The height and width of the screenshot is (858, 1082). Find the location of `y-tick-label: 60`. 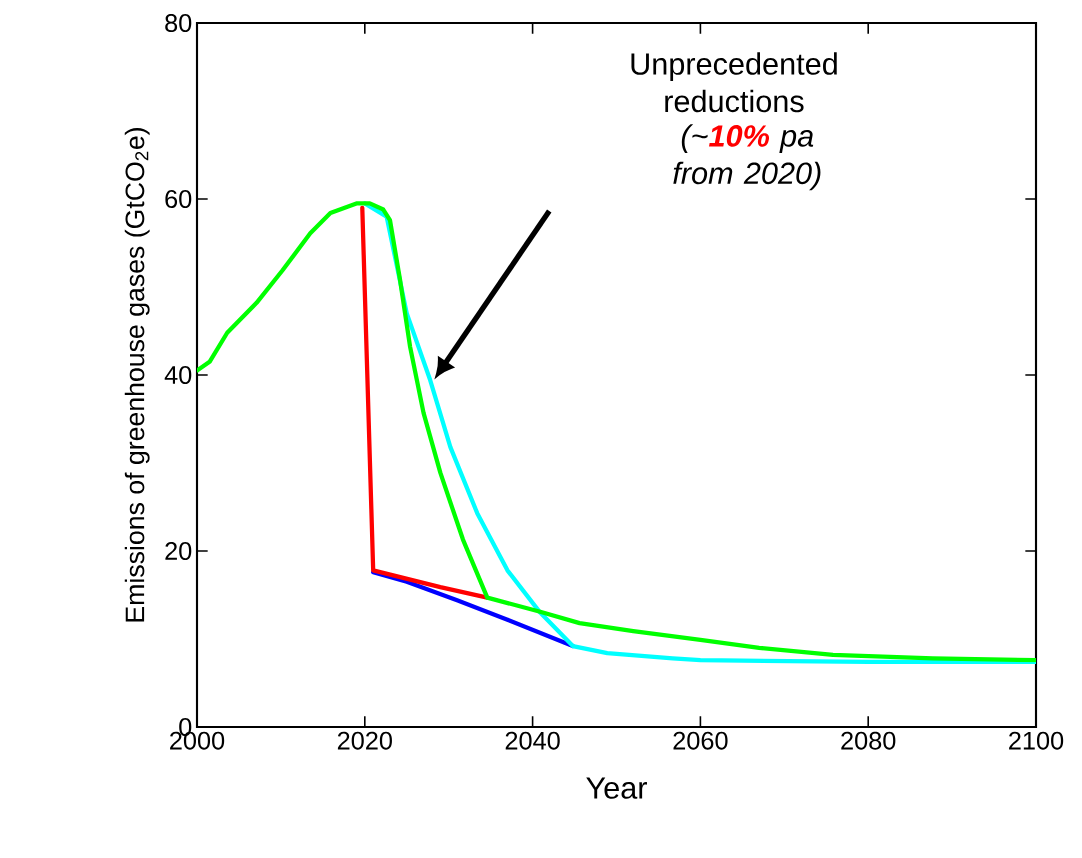

y-tick-label: 60 is located at coordinates (178, 199).